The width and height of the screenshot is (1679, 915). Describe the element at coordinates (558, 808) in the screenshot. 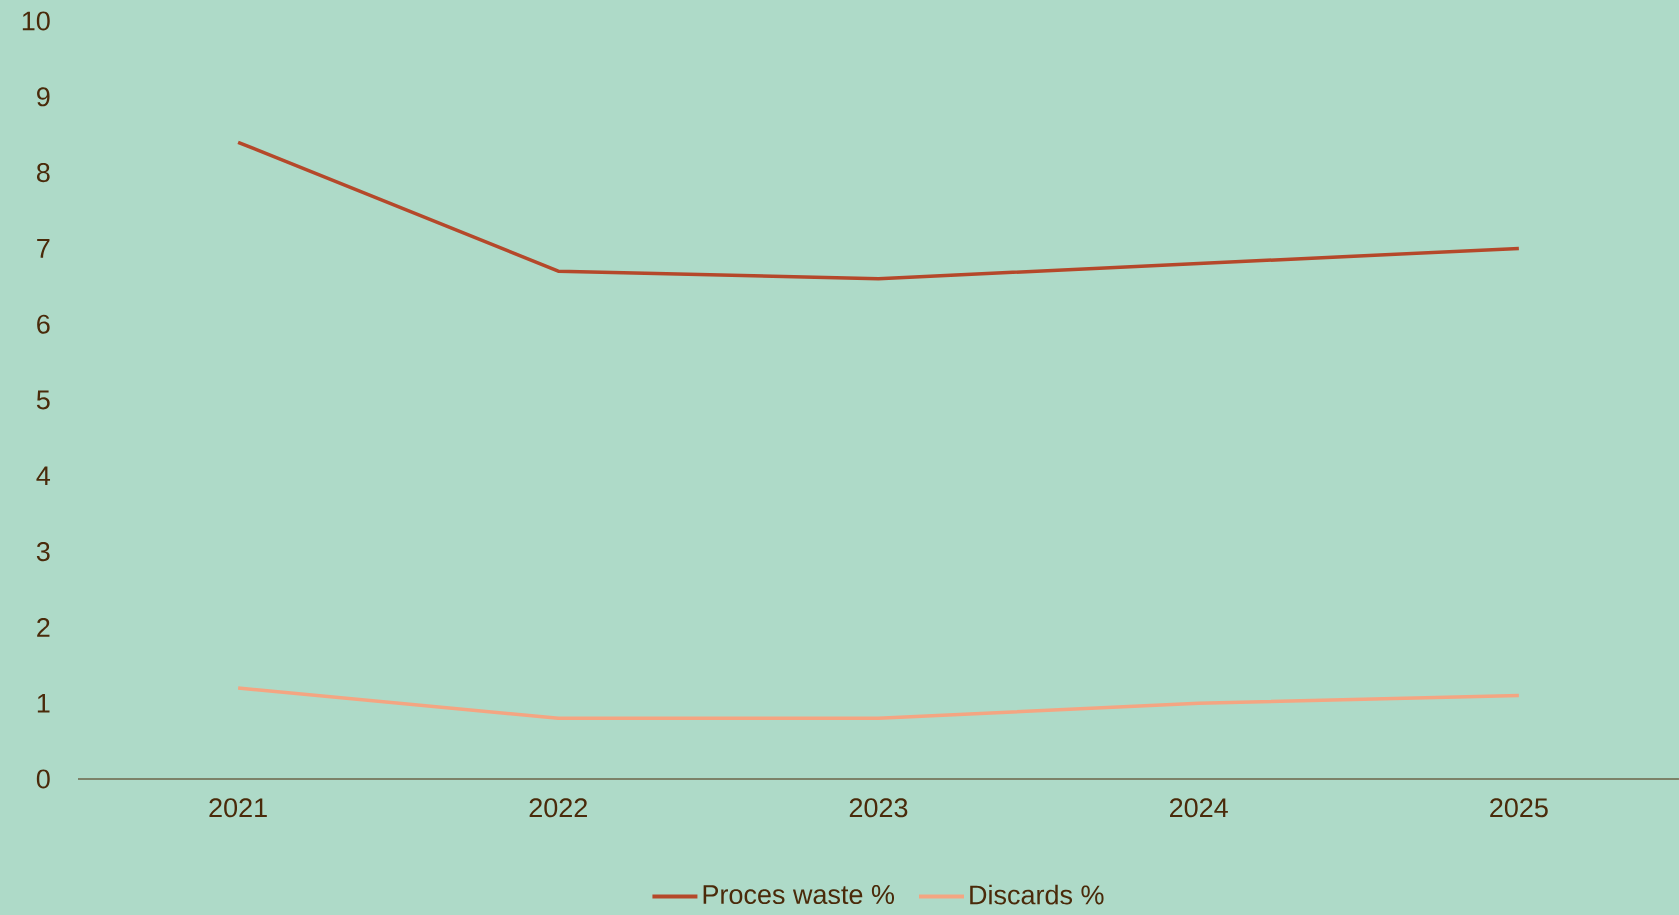

I see `x-tick-label: 2022` at that location.